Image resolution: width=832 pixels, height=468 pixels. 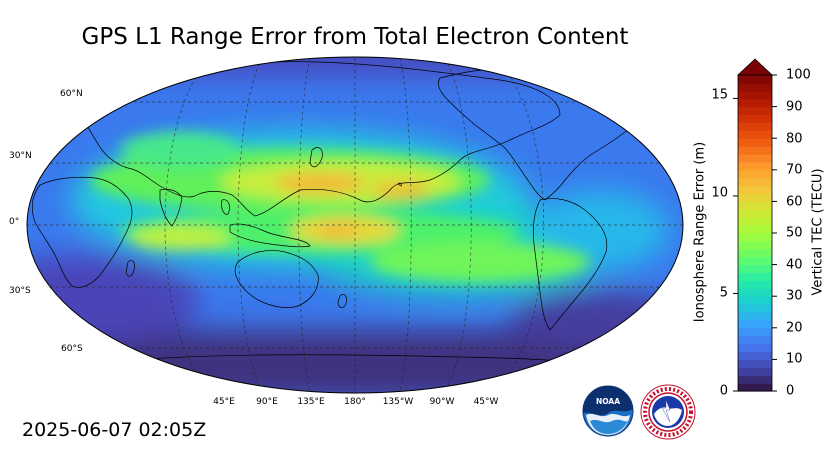 I want to click on timestamp: 2025-06-07 02:05Z, so click(x=114, y=430).